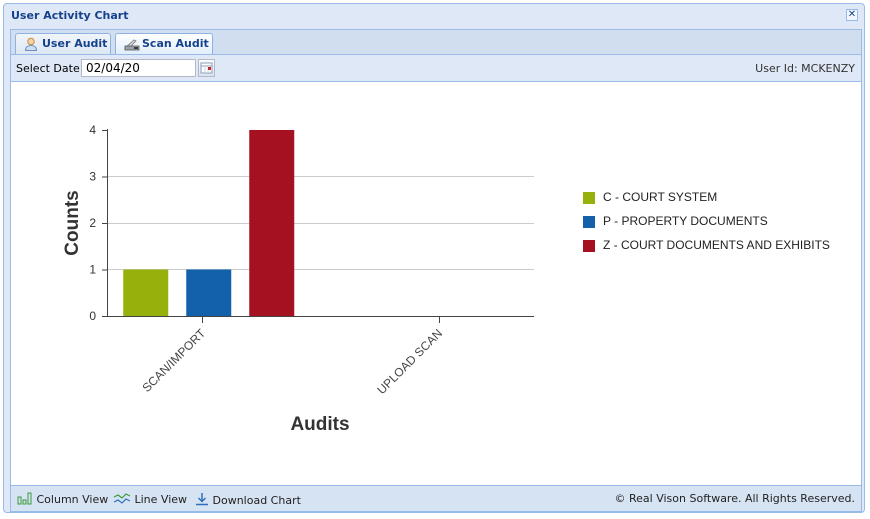  I want to click on download-chart-button: Download Chart, so click(248, 499).